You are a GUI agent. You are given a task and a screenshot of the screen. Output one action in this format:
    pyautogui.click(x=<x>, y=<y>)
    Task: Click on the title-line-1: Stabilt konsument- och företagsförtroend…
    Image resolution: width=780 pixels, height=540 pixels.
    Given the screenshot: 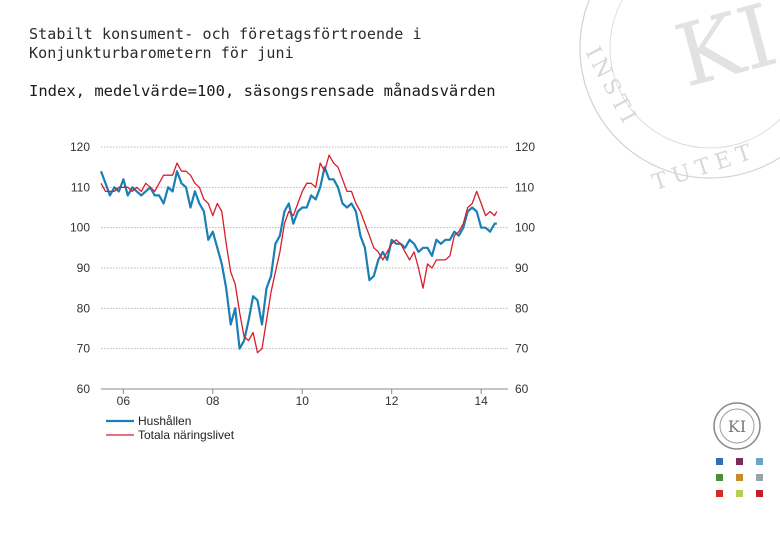 What is the action you would take?
    pyautogui.click(x=225, y=34)
    